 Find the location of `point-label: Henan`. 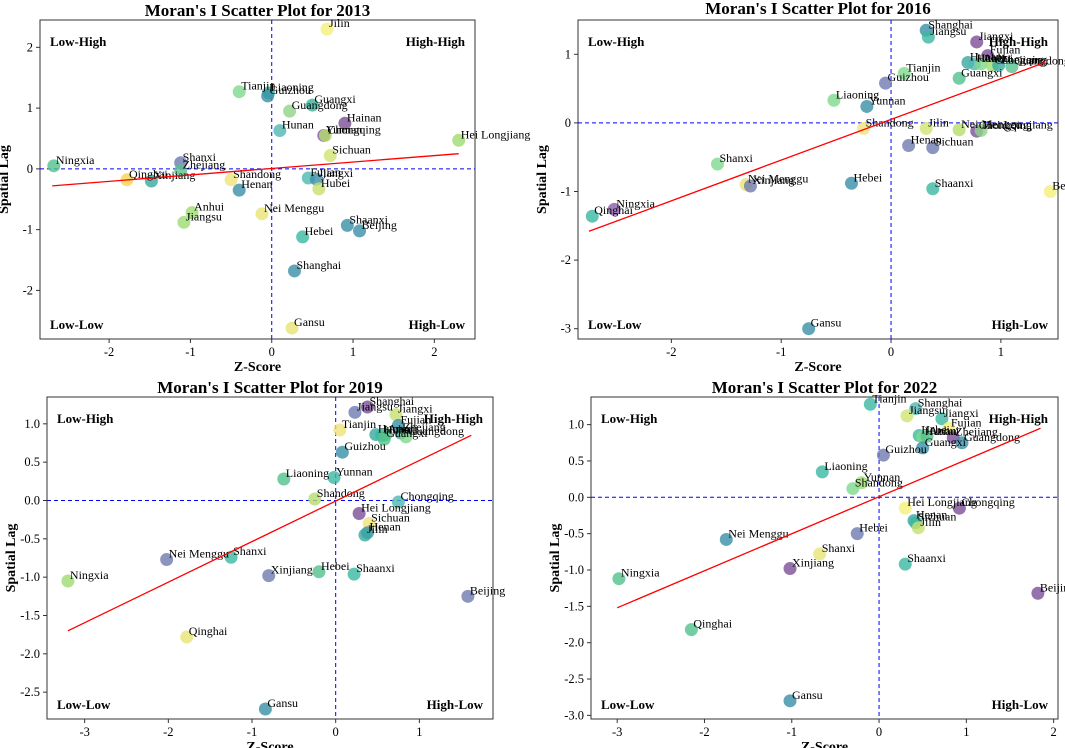

point-label: Henan is located at coordinates (256, 184).